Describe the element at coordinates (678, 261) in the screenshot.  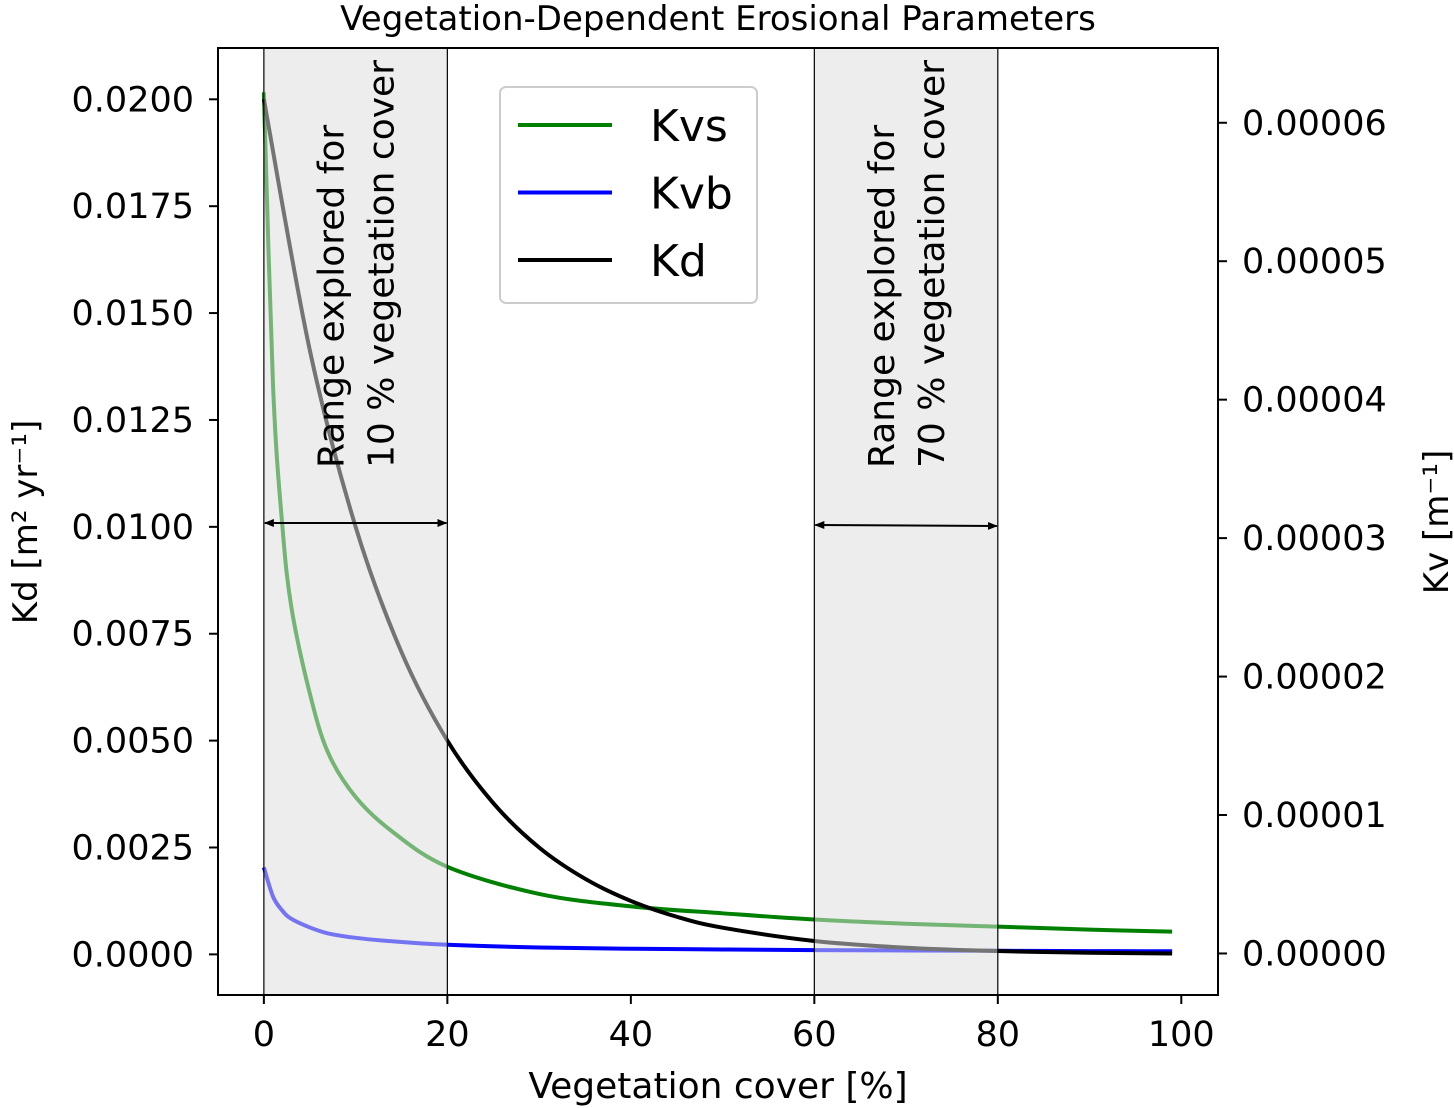
I see `legend-label-kd: Kd` at that location.